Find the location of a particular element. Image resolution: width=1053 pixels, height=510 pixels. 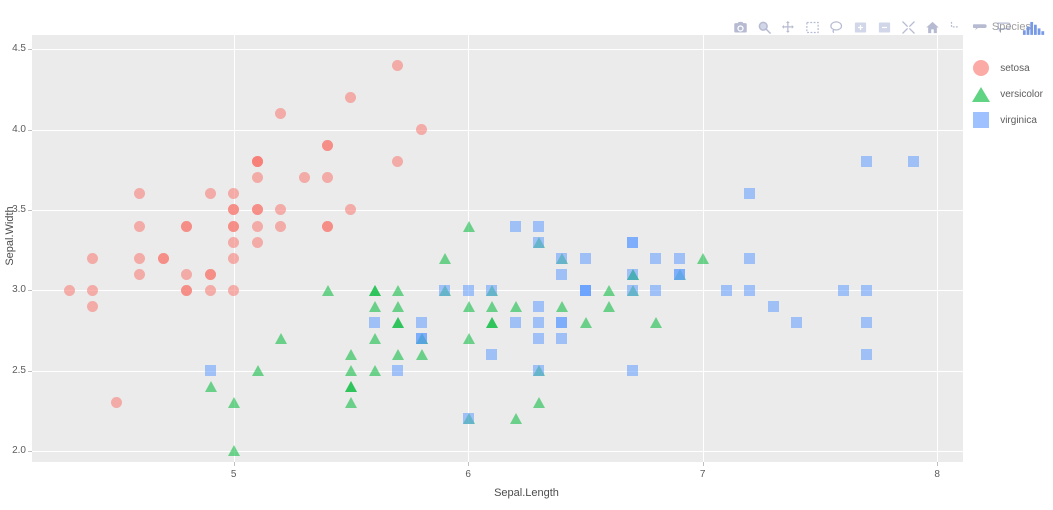

lasso-select-icon is located at coordinates (836, 27).